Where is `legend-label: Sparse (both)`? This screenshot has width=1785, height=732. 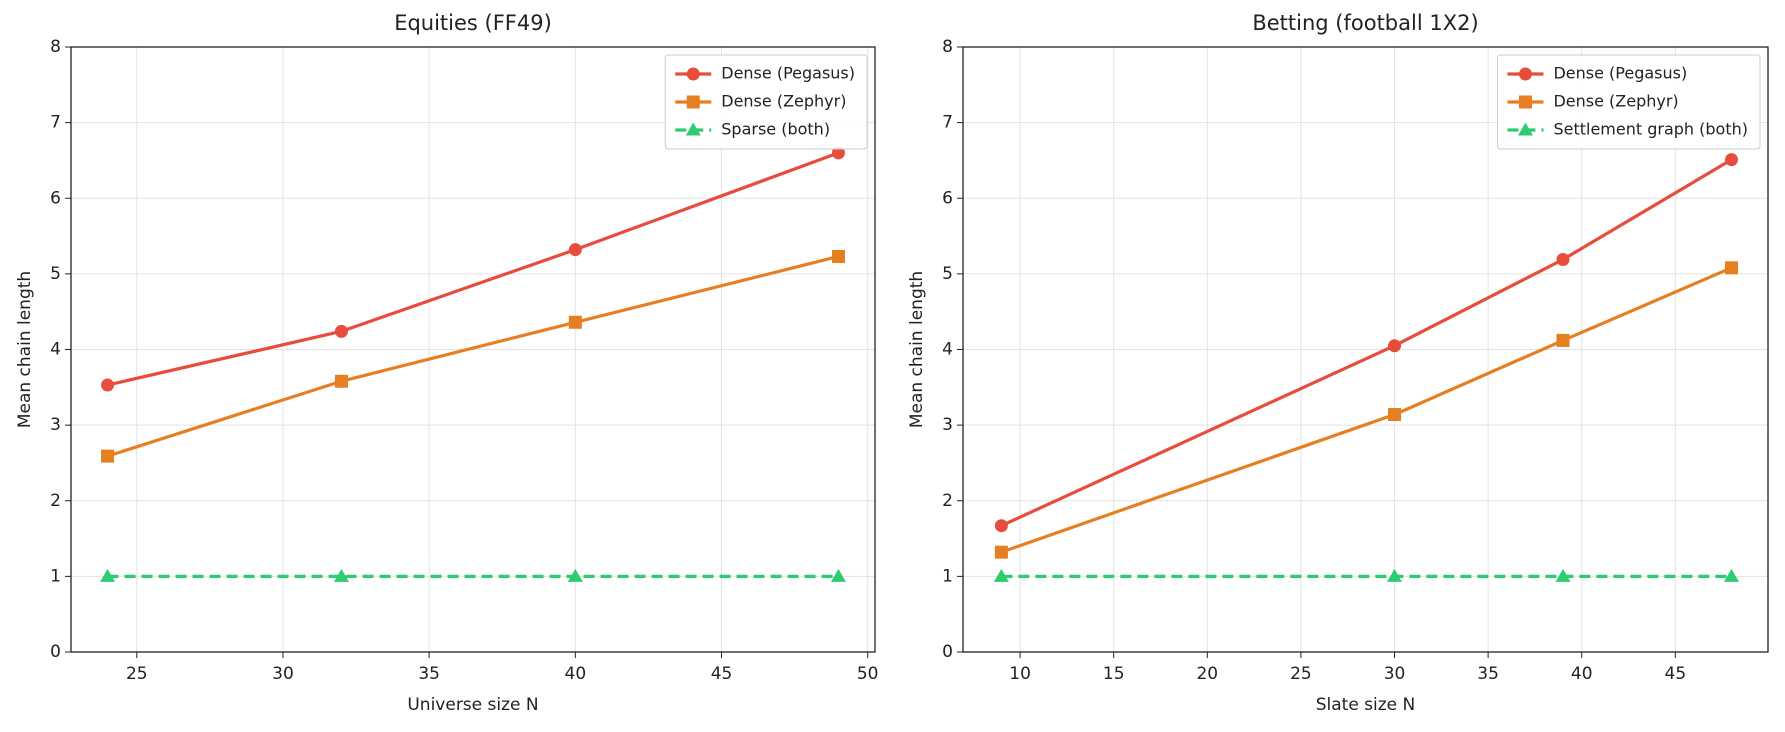
legend-label: Sparse (both) is located at coordinates (775, 129).